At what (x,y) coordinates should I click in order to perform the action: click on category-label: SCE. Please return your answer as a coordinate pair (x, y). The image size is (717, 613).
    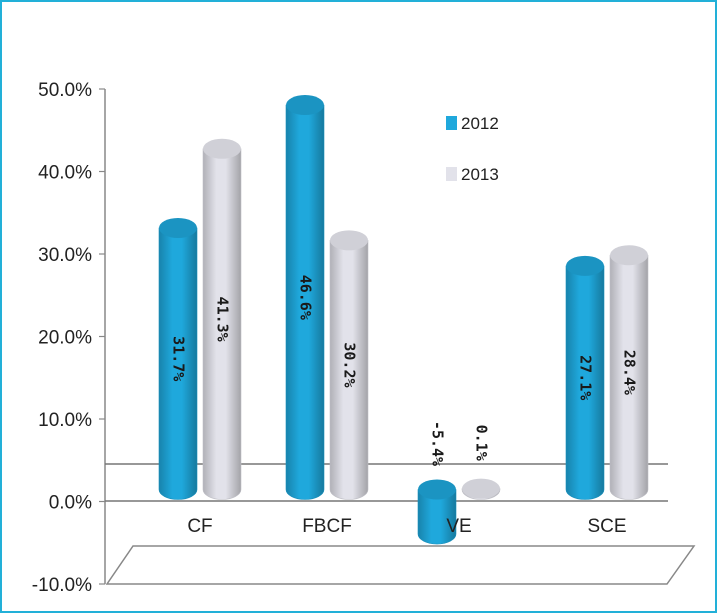
    Looking at the image, I should click on (606, 526).